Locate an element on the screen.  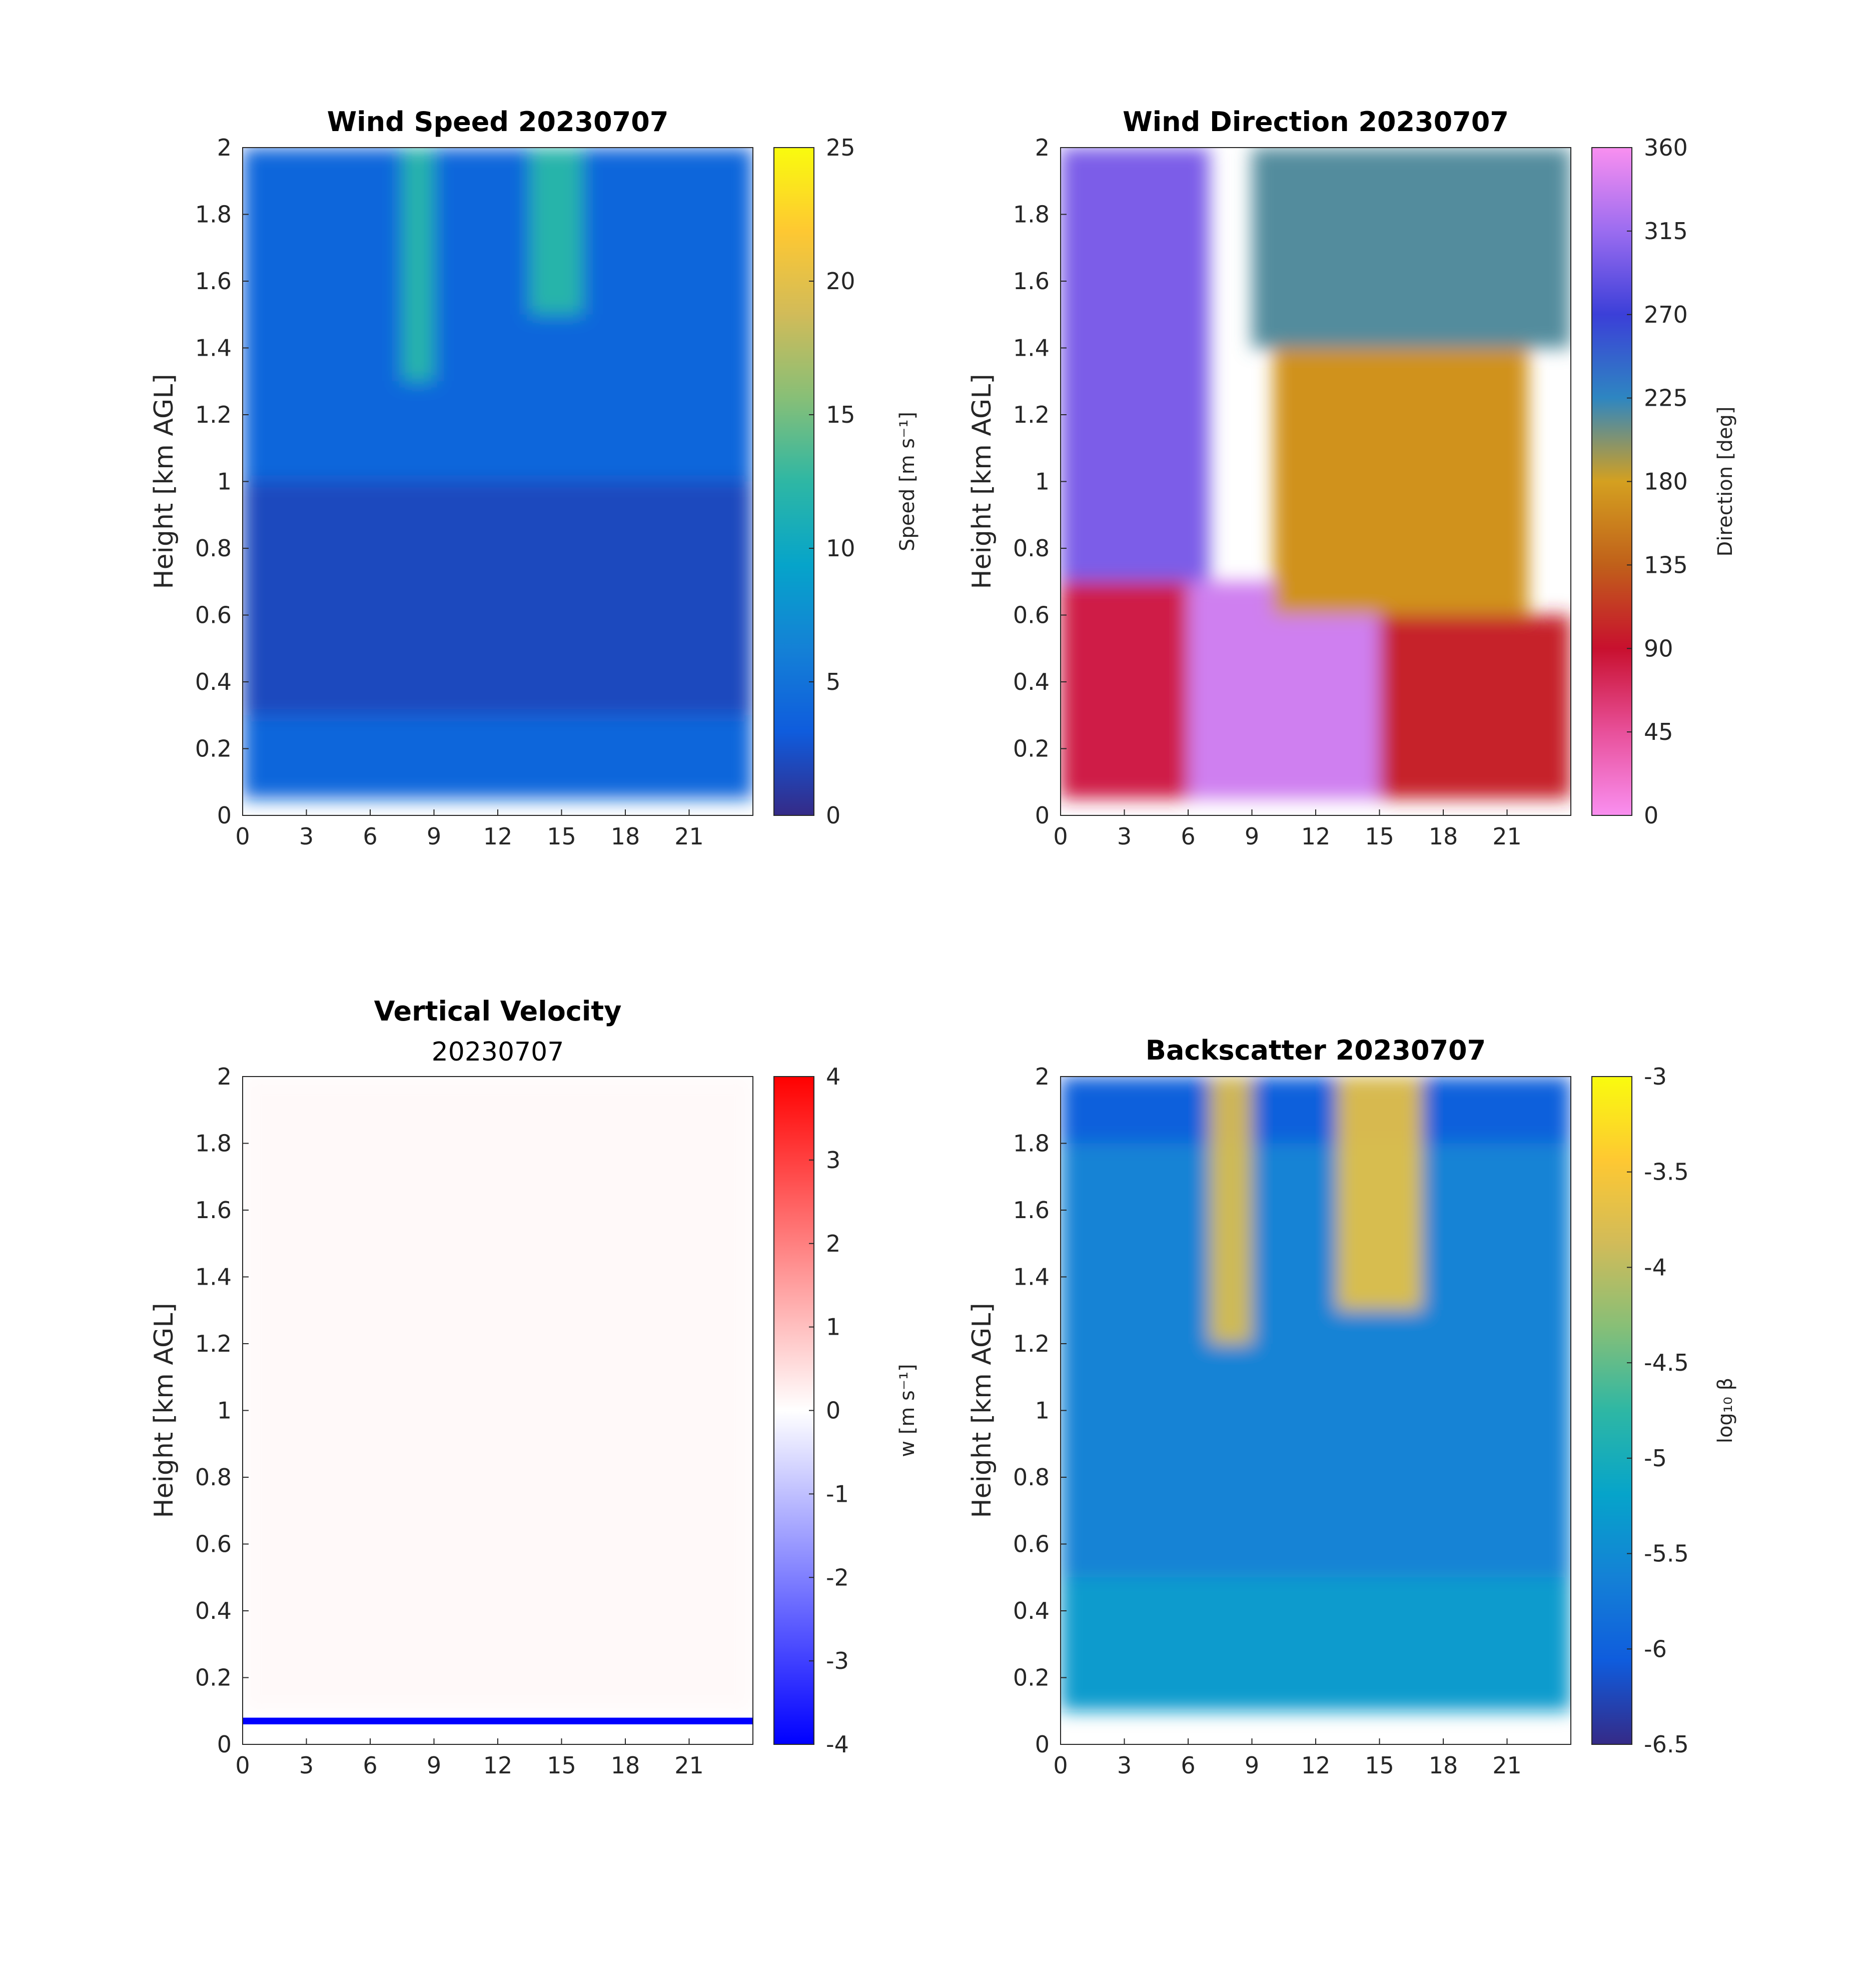
x-tick-label: 3 is located at coordinates (1124, 1765).